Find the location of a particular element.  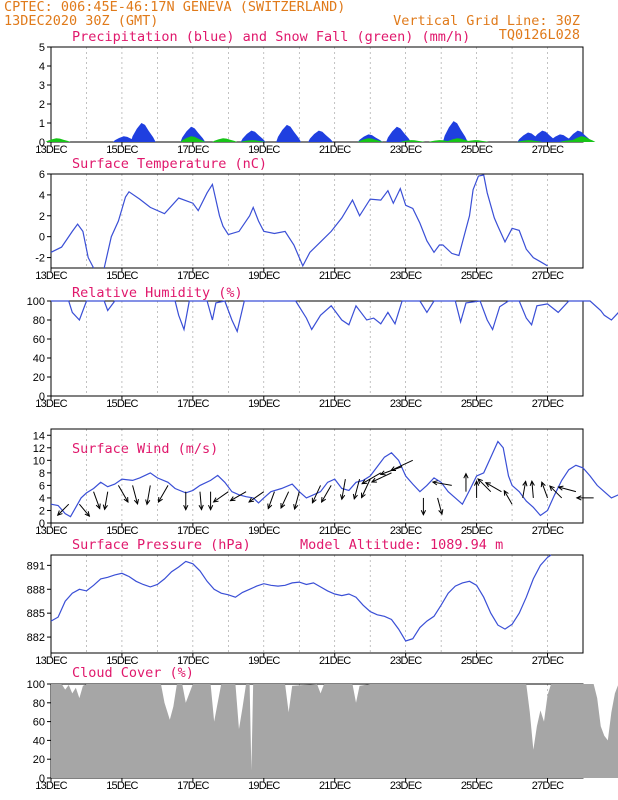

wind-y-tick-label: 10 is located at coordinates (39, 461).